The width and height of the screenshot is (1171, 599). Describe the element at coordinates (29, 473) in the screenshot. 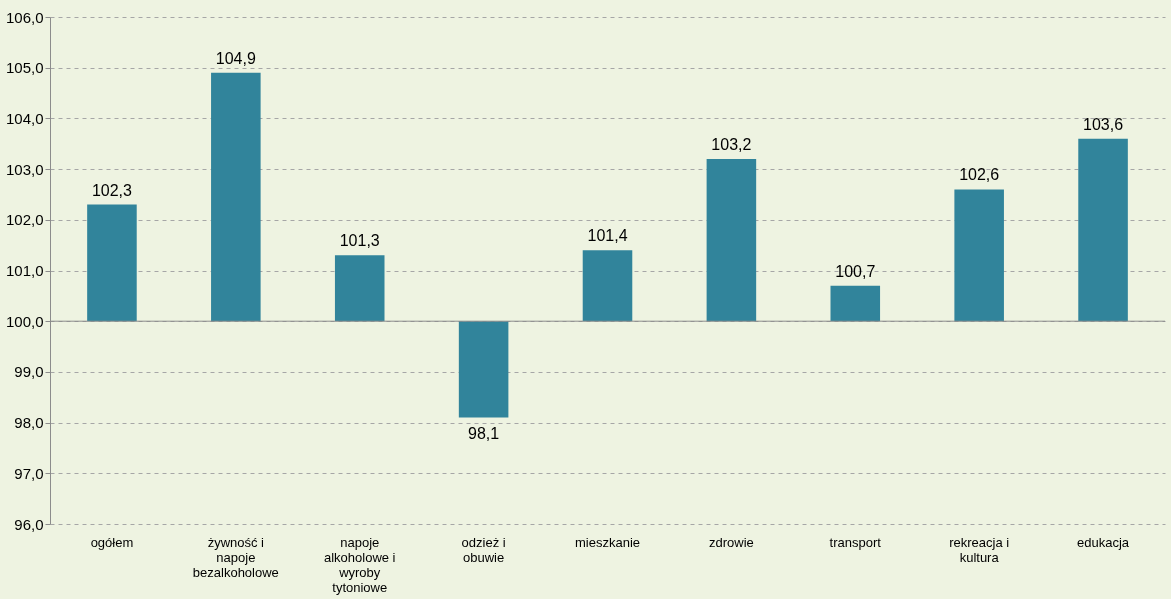

I see `y-tick-label: 97,0` at that location.